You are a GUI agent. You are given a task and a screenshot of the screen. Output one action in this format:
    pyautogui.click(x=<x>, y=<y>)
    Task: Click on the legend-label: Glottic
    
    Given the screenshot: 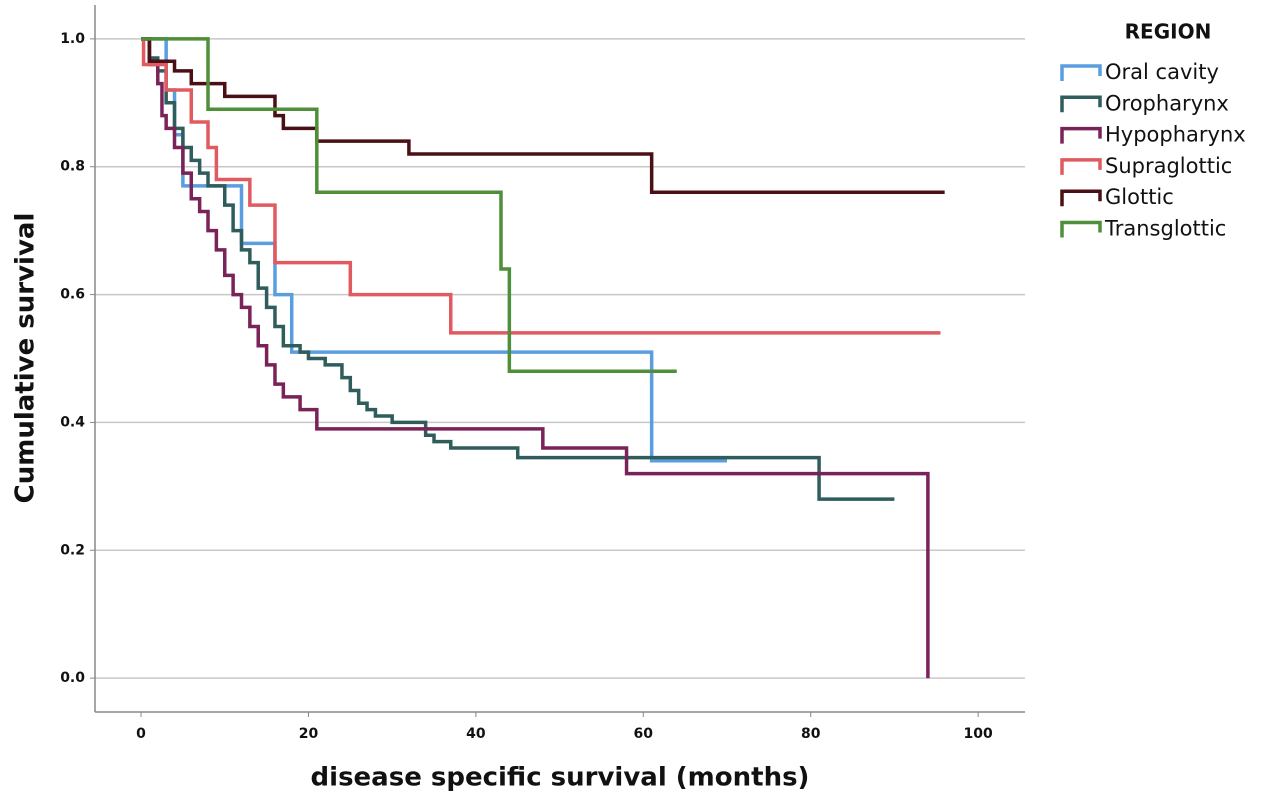 What is the action you would take?
    pyautogui.click(x=1139, y=197)
    